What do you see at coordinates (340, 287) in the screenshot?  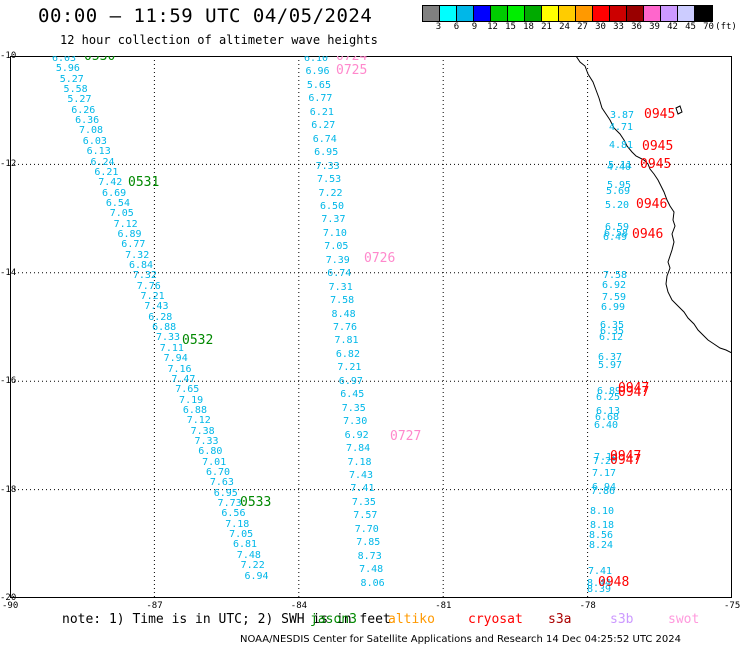 I see `swot-wave-height: 7.31` at bounding box center [340, 287].